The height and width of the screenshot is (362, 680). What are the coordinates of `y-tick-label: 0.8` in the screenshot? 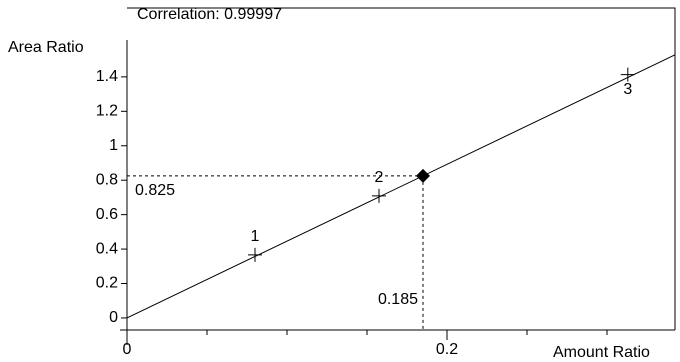 It's located at (107, 179).